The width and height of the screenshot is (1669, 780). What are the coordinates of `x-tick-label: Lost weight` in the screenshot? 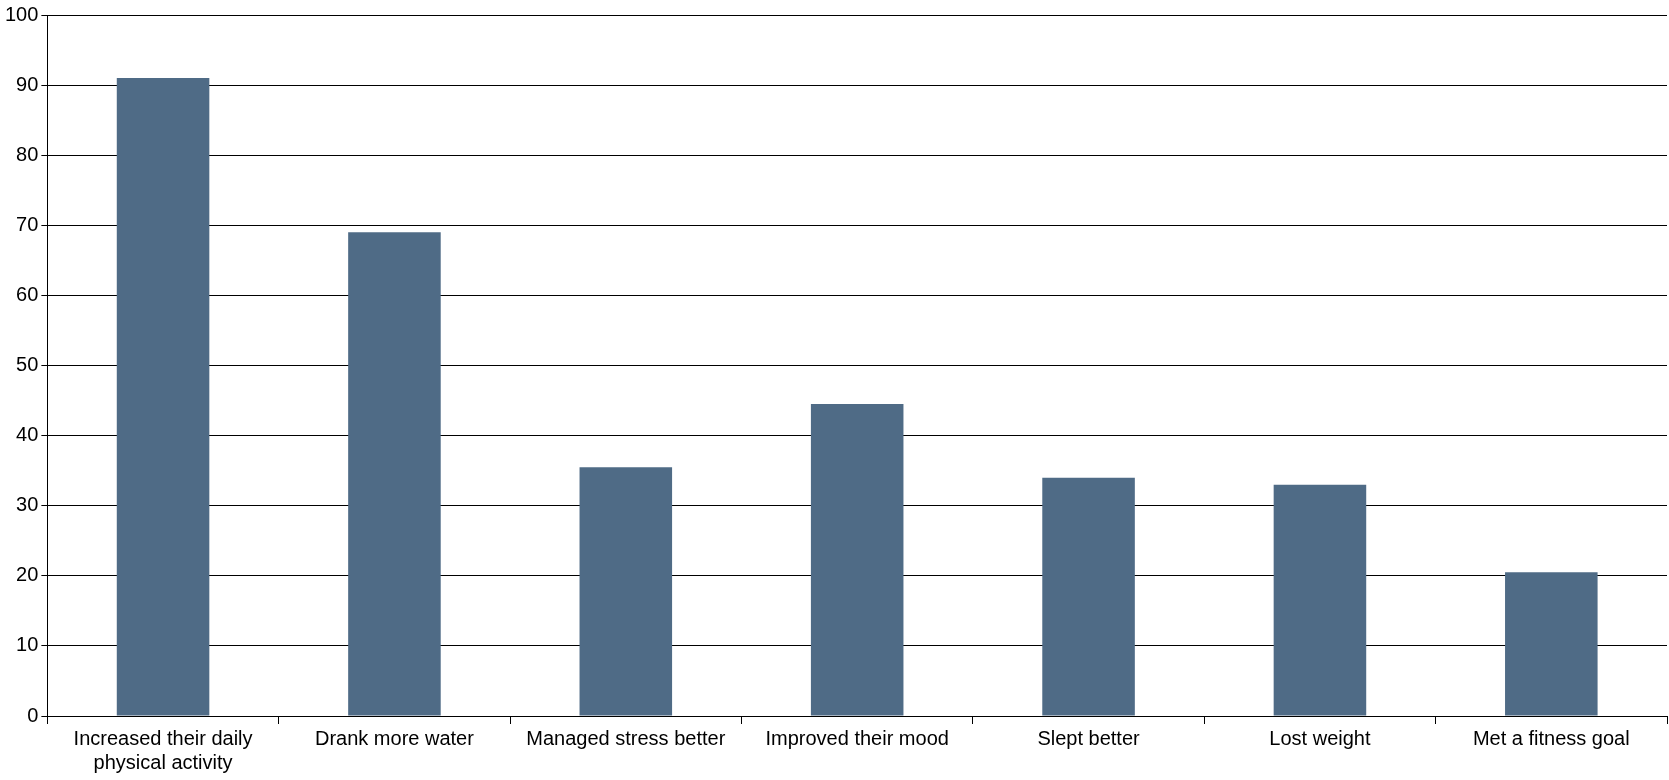 It's located at (1320, 737).